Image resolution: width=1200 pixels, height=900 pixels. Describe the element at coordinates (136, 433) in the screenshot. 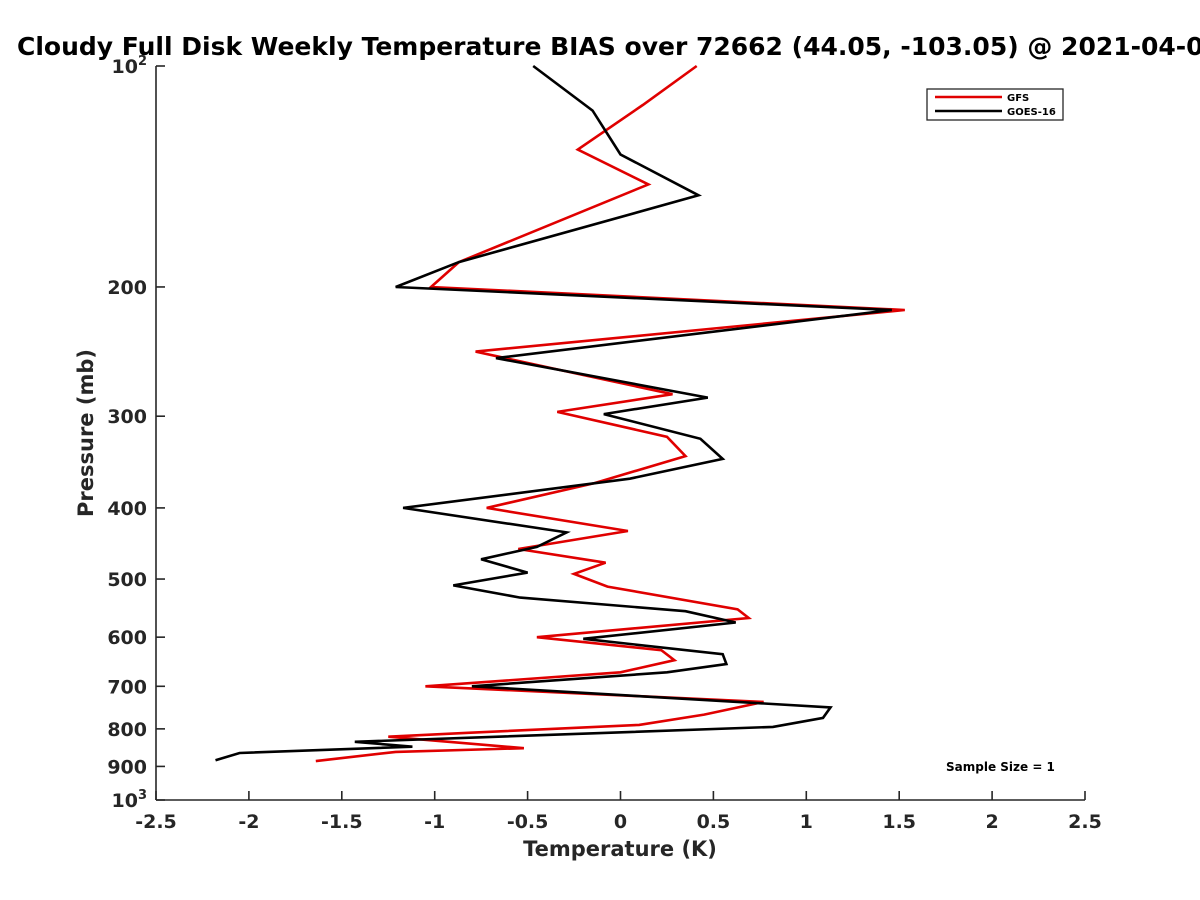

I see `y-ticks: 10² 200 300 400 500 600 700 800 900 10³` at that location.